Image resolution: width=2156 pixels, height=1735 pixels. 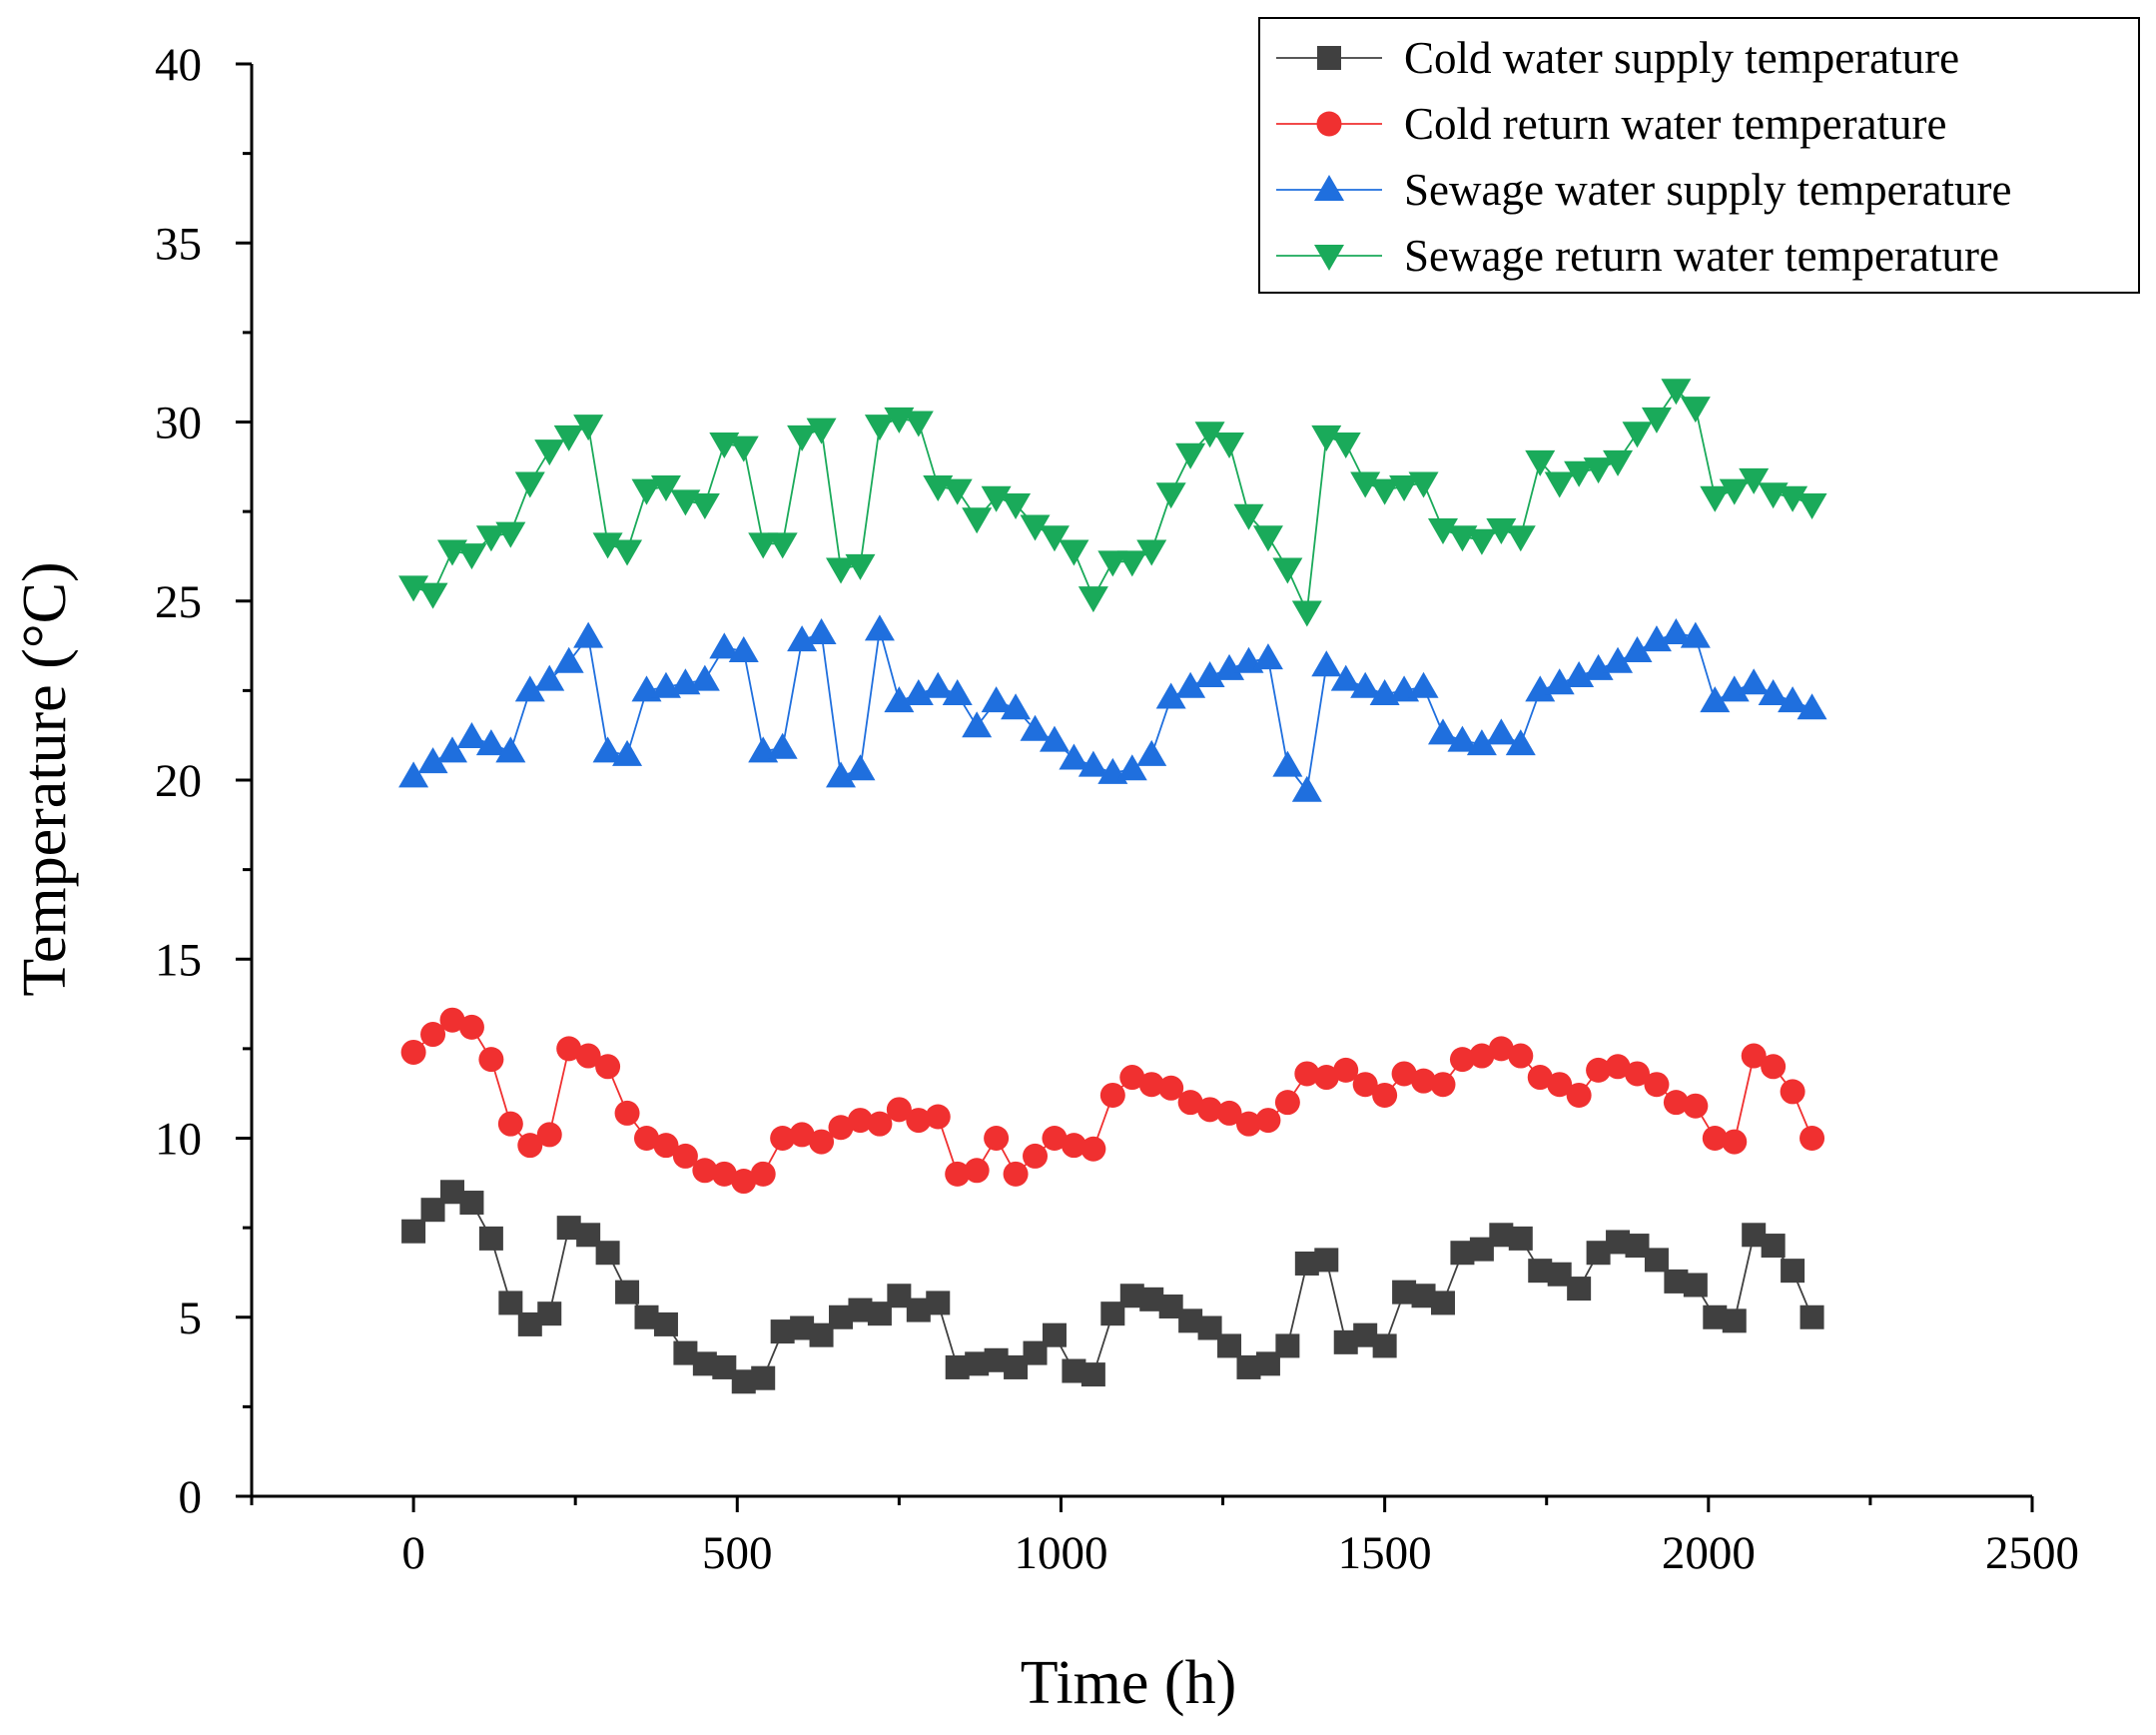 What do you see at coordinates (1708, 190) in the screenshot?
I see `legend-label: Sewage water supply temperature` at bounding box center [1708, 190].